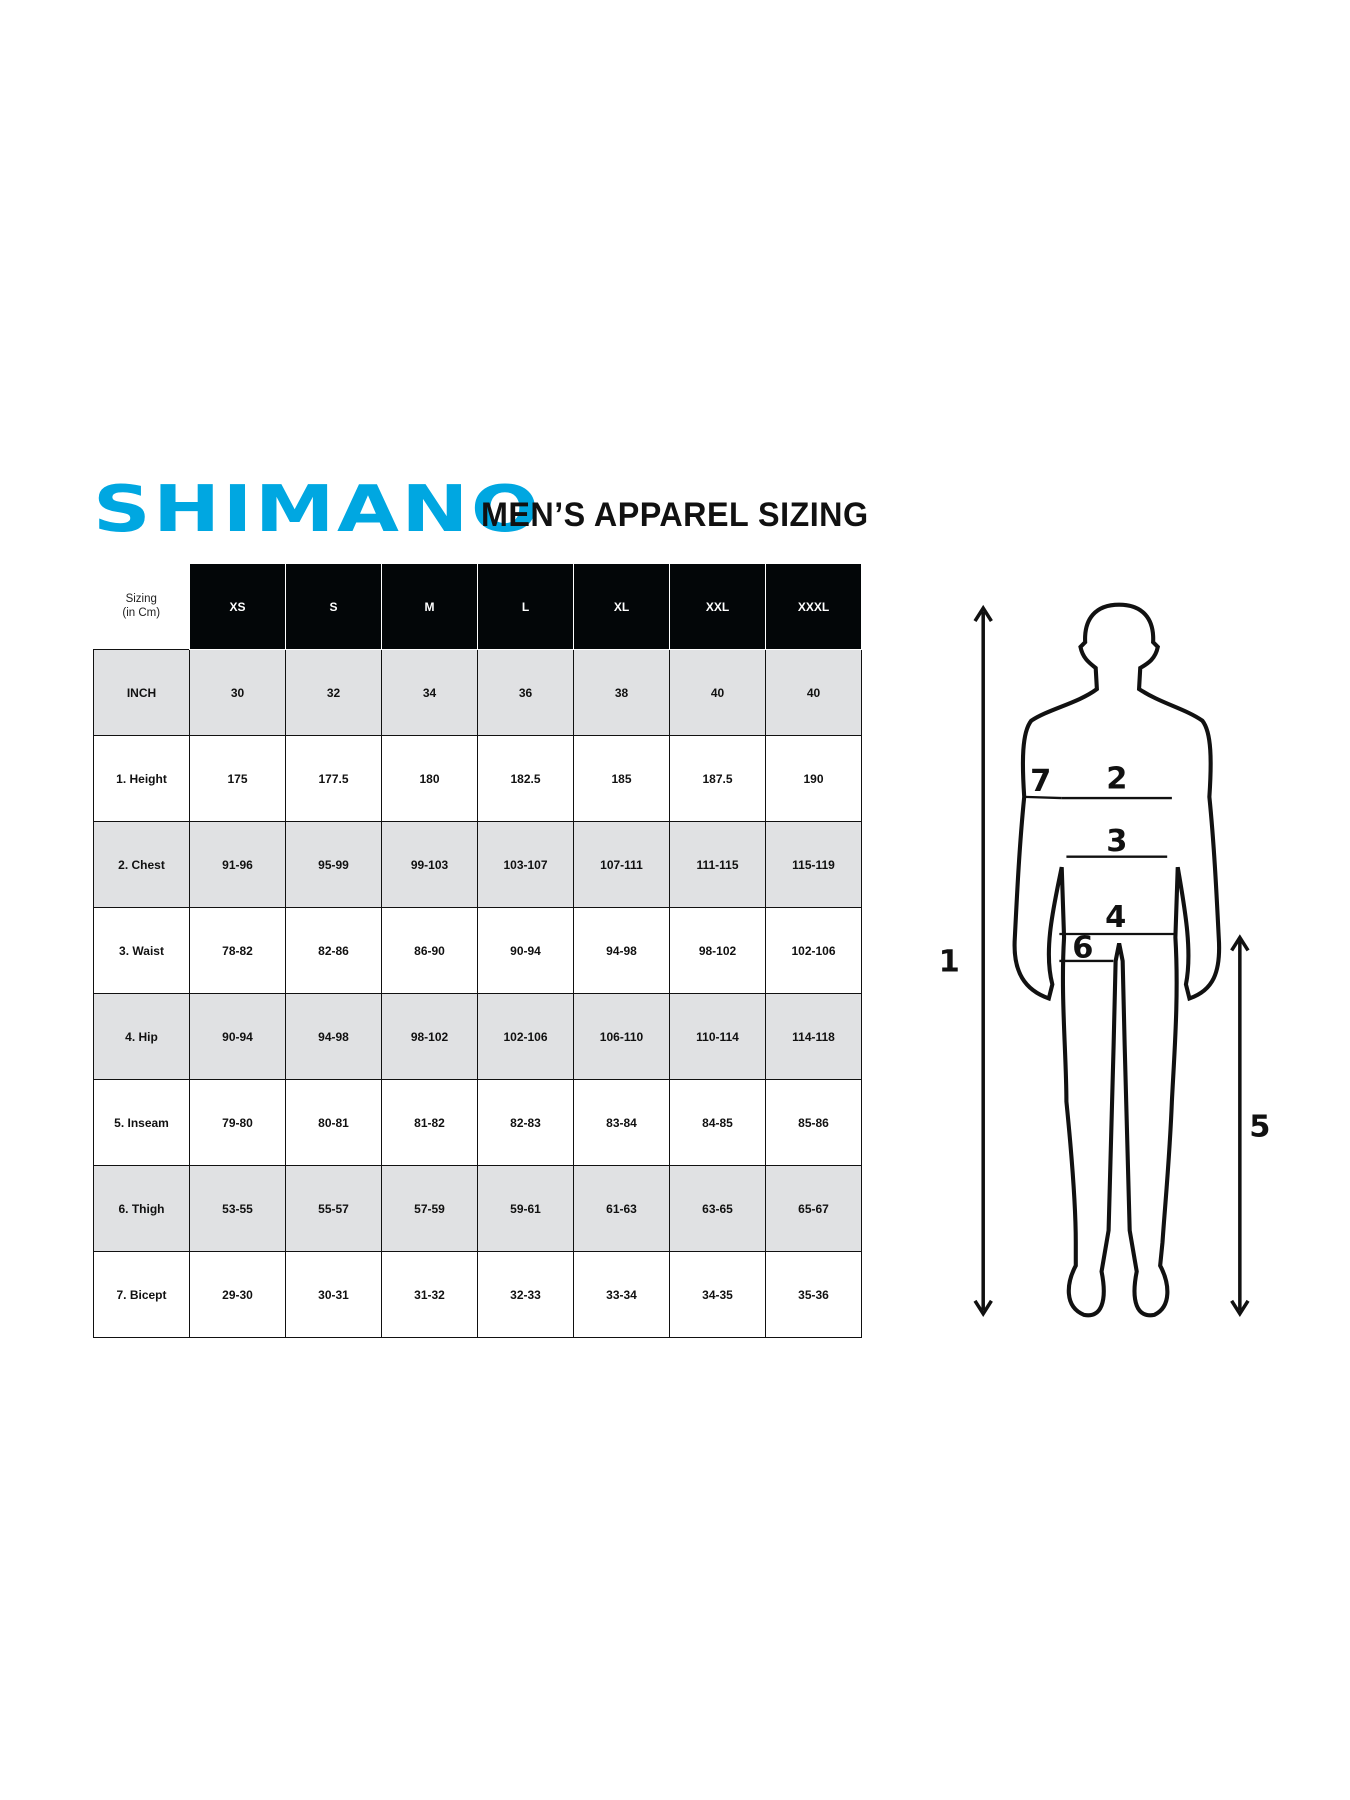 The image size is (1350, 1800). What do you see at coordinates (1259, 1127) in the screenshot?
I see `label-inseam: 5` at bounding box center [1259, 1127].